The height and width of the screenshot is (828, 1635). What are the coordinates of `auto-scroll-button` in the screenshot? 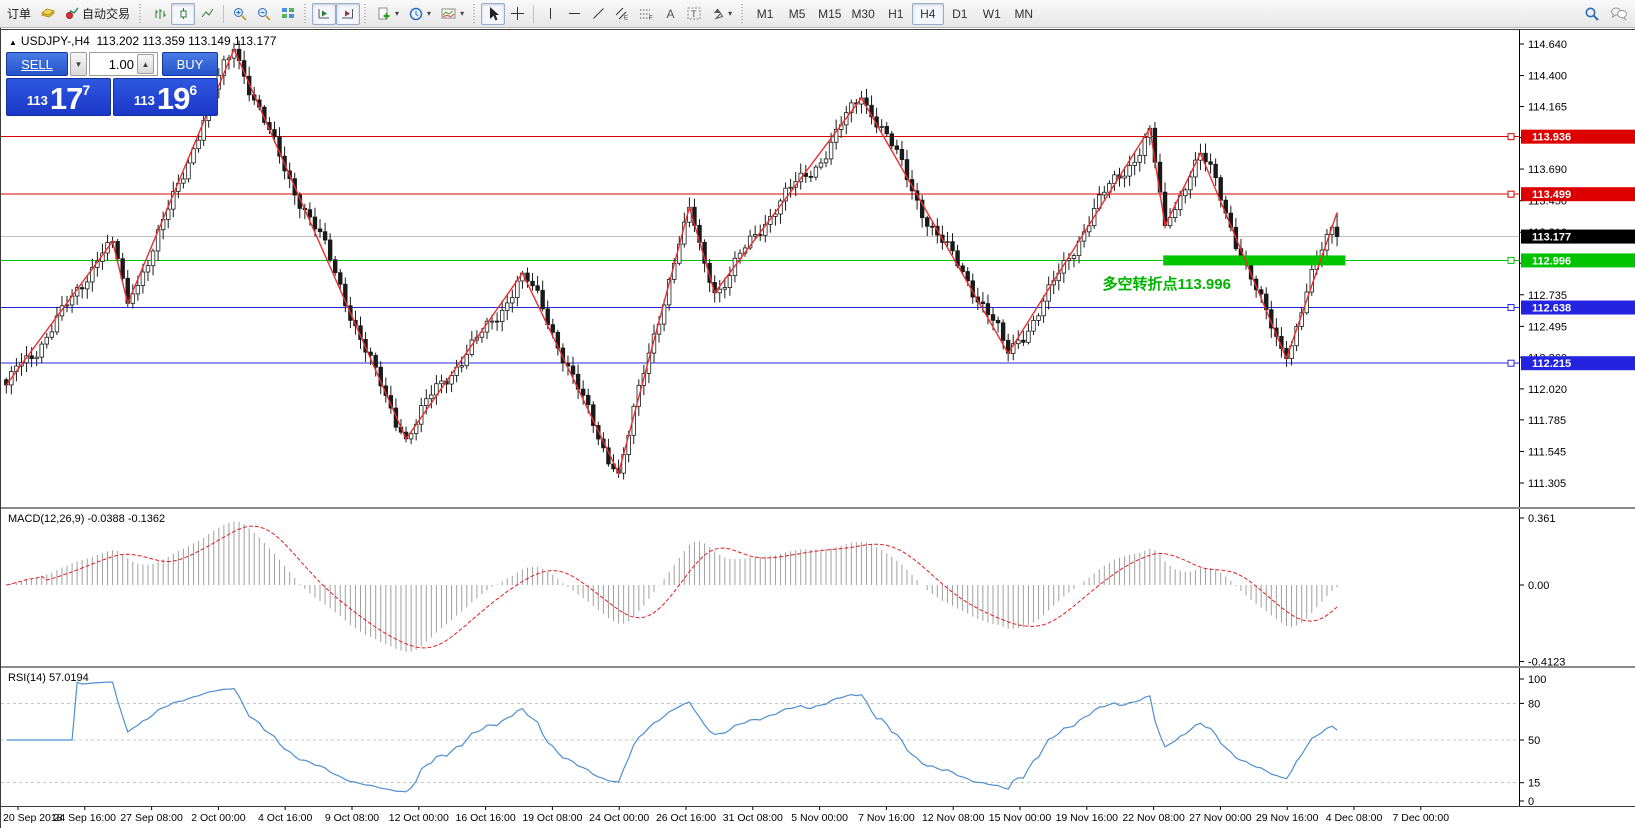 It's located at (324, 13).